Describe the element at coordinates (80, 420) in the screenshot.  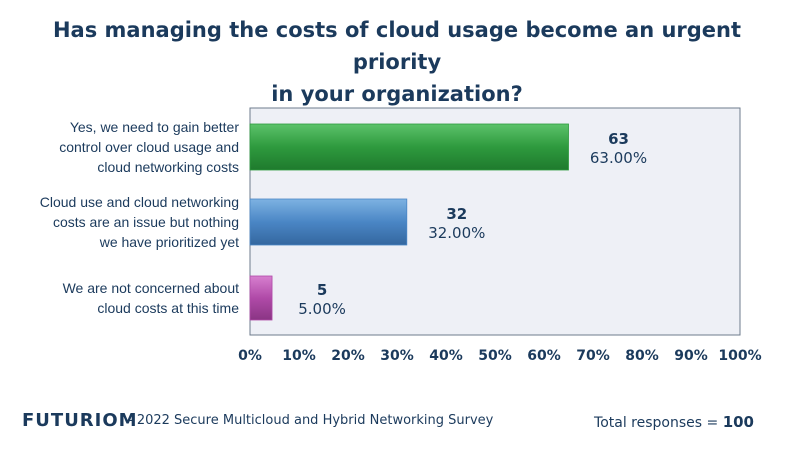
I see `futuriom-logo: FUTURIOM` at that location.